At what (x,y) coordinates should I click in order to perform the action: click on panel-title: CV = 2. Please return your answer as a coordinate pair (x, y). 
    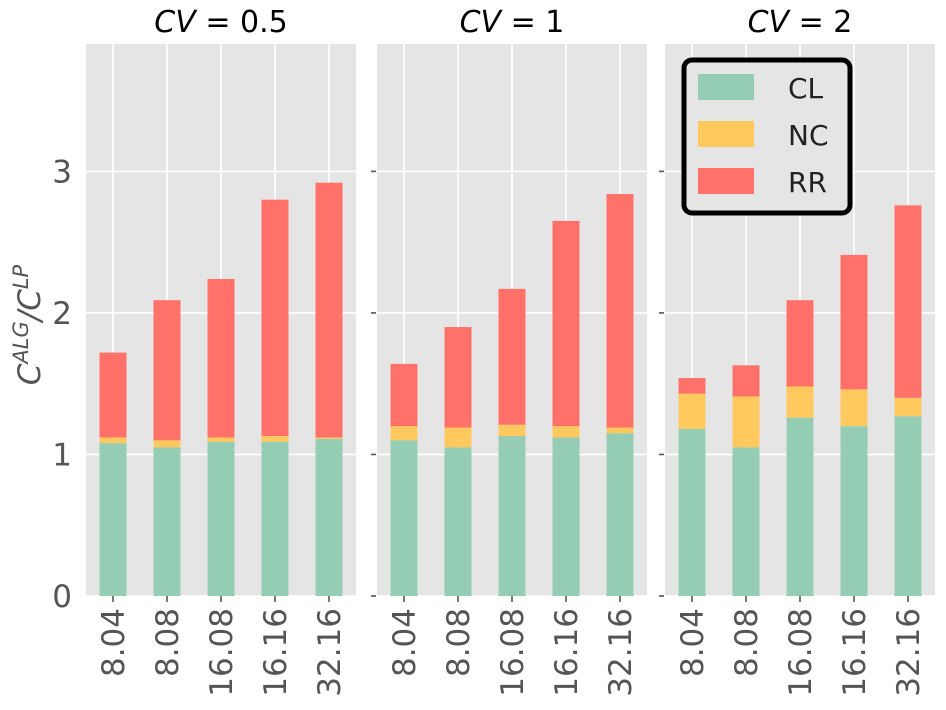
    Looking at the image, I should click on (800, 22).